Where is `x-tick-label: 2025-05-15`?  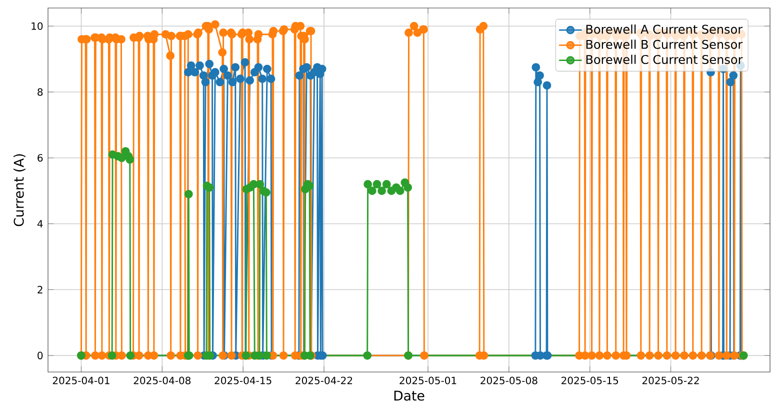
x-tick-label: 2025-05-15 is located at coordinates (590, 380).